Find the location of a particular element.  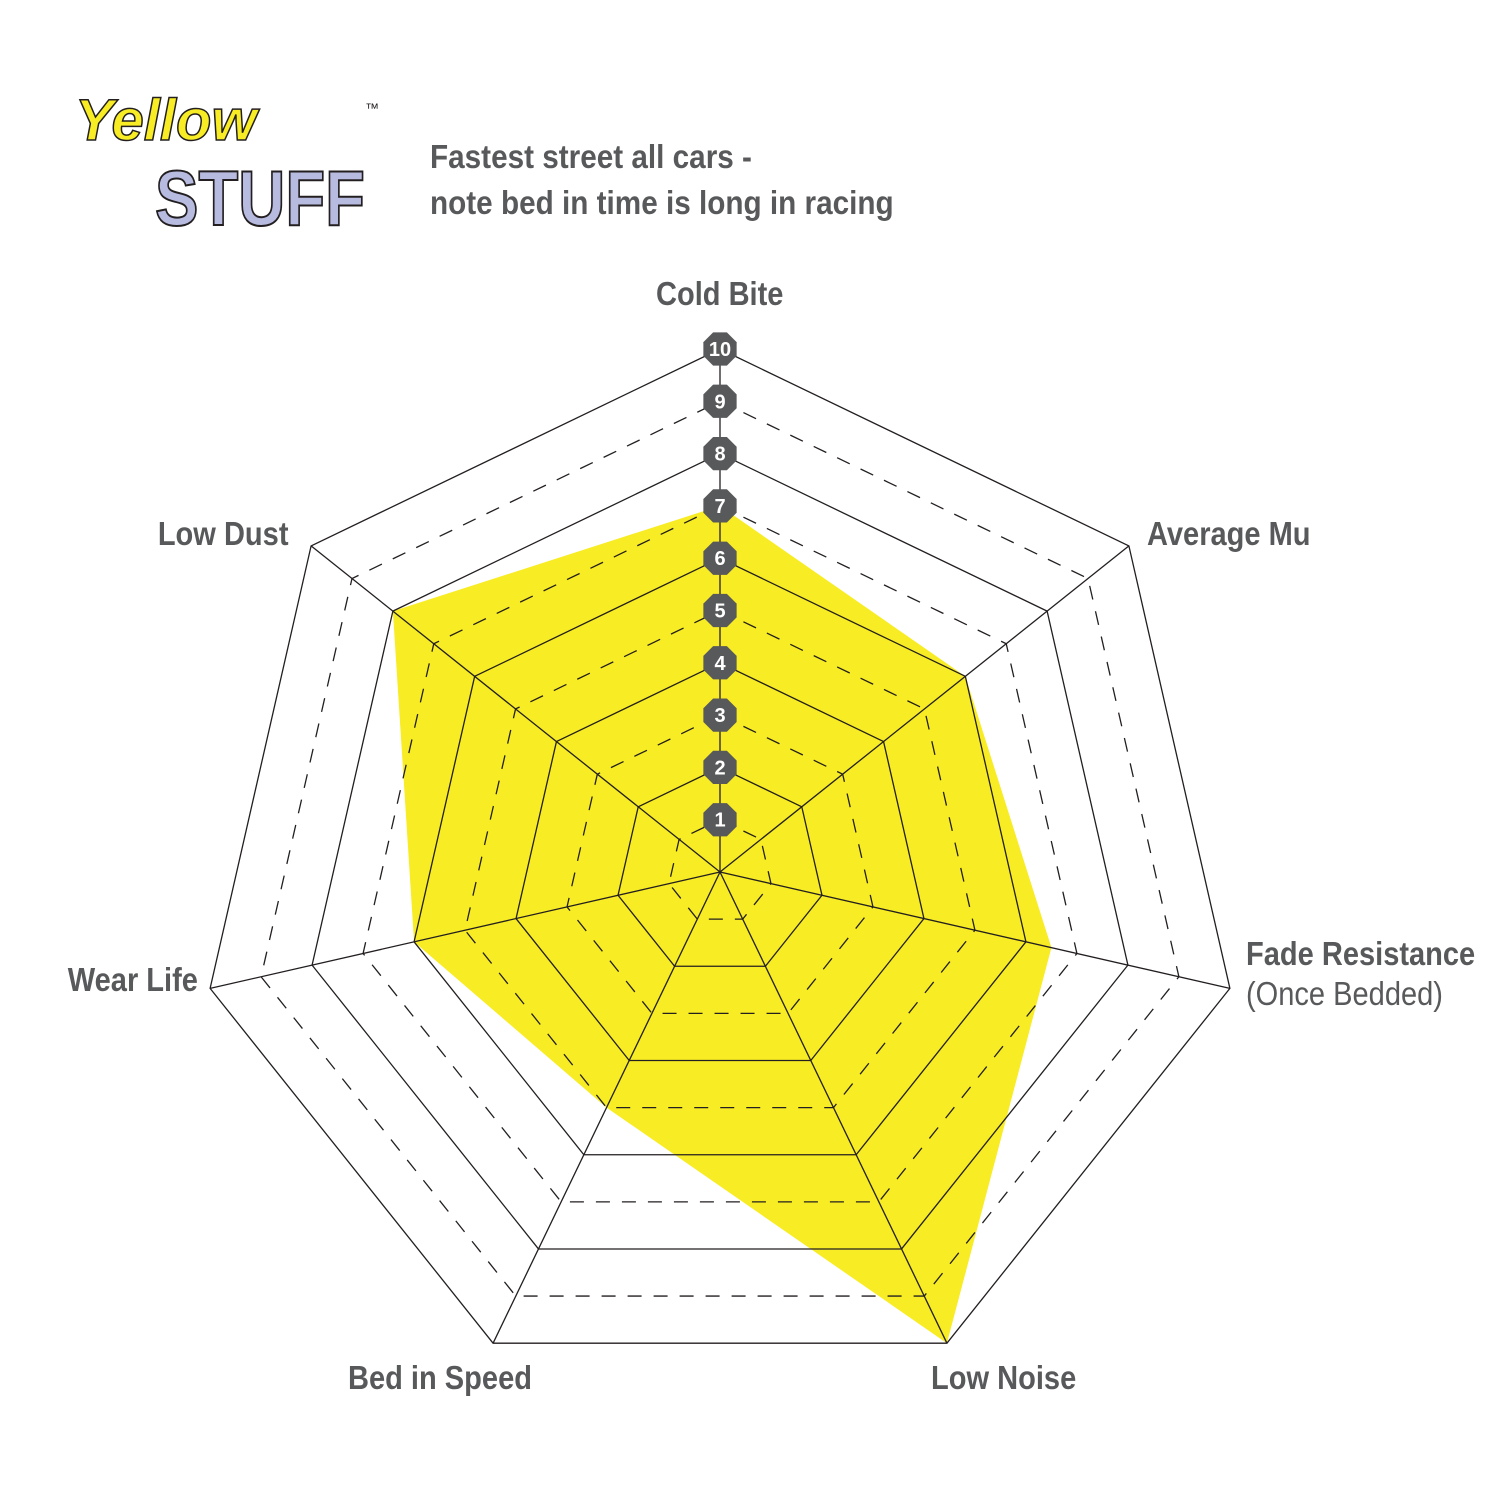

tick-label-1: 1 is located at coordinates (719, 821).